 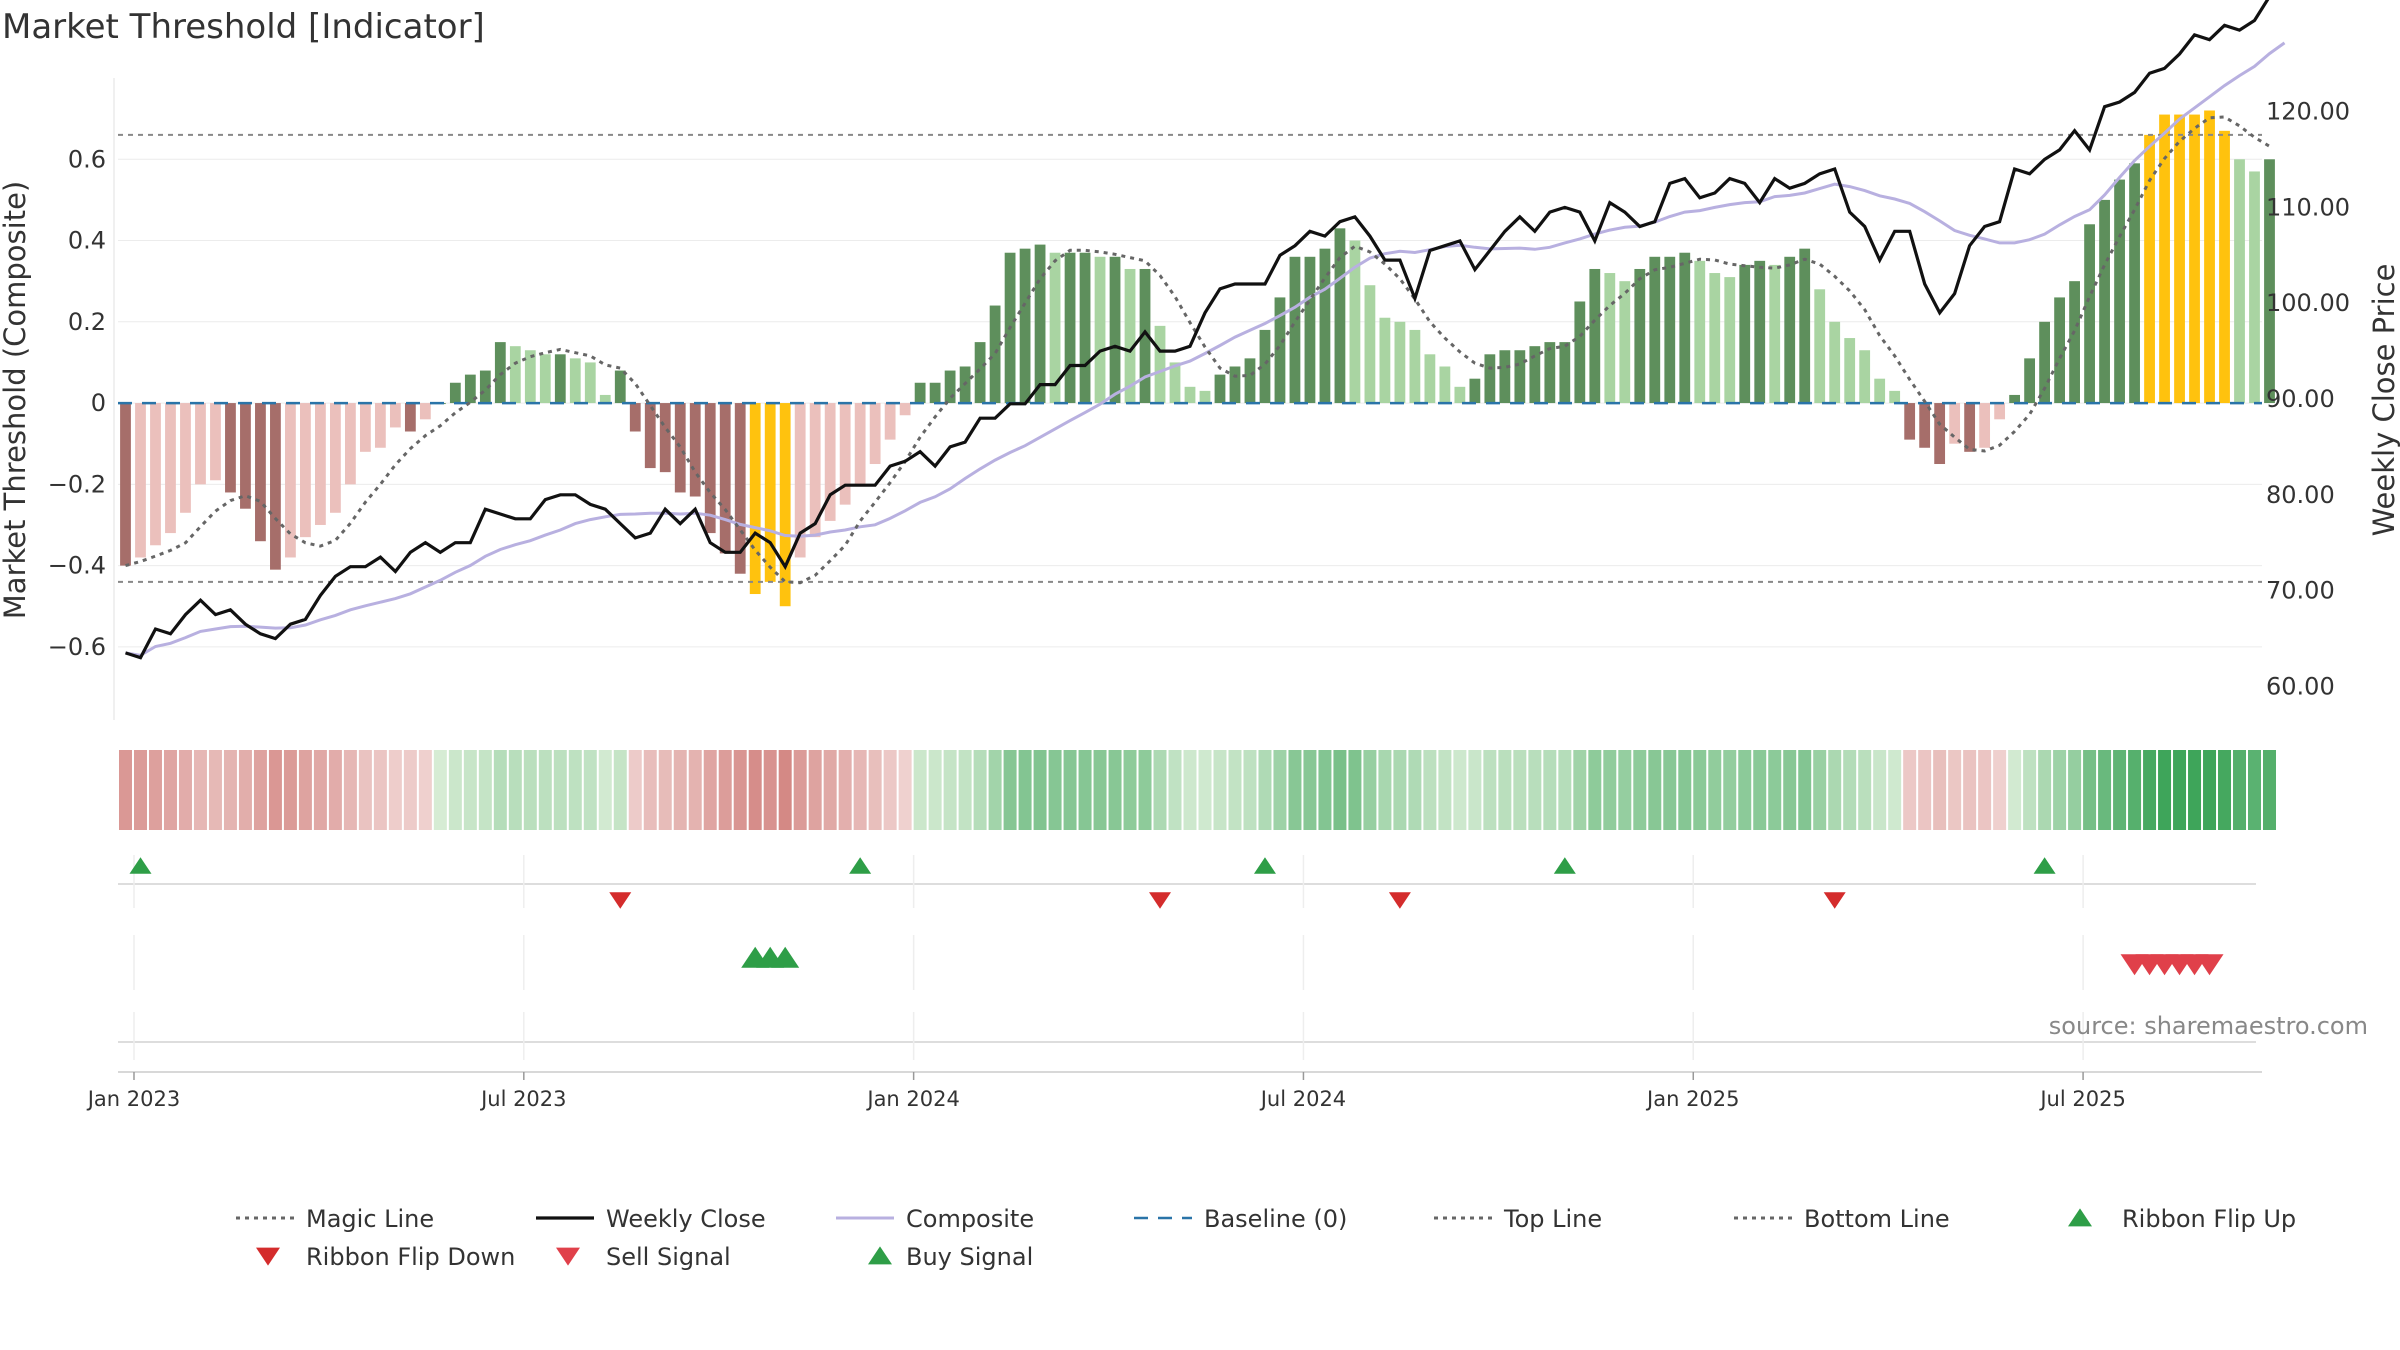 I want to click on y2-tick-label: 90.00, so click(x=2300, y=399).